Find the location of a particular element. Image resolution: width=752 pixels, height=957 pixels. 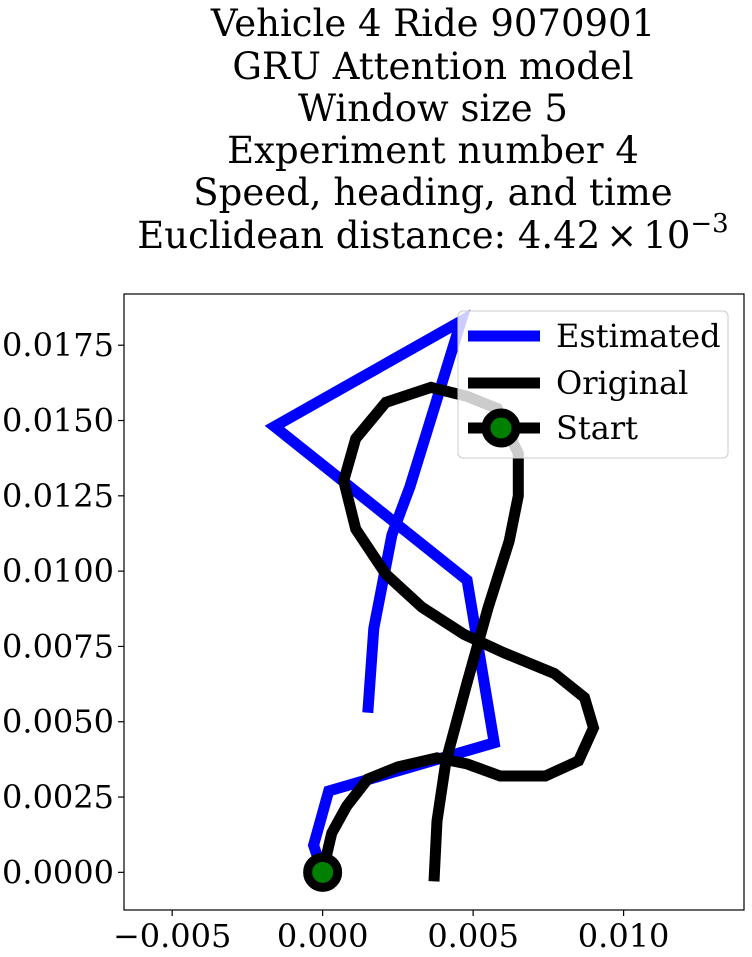

legend-original-label: Original is located at coordinates (622, 383).